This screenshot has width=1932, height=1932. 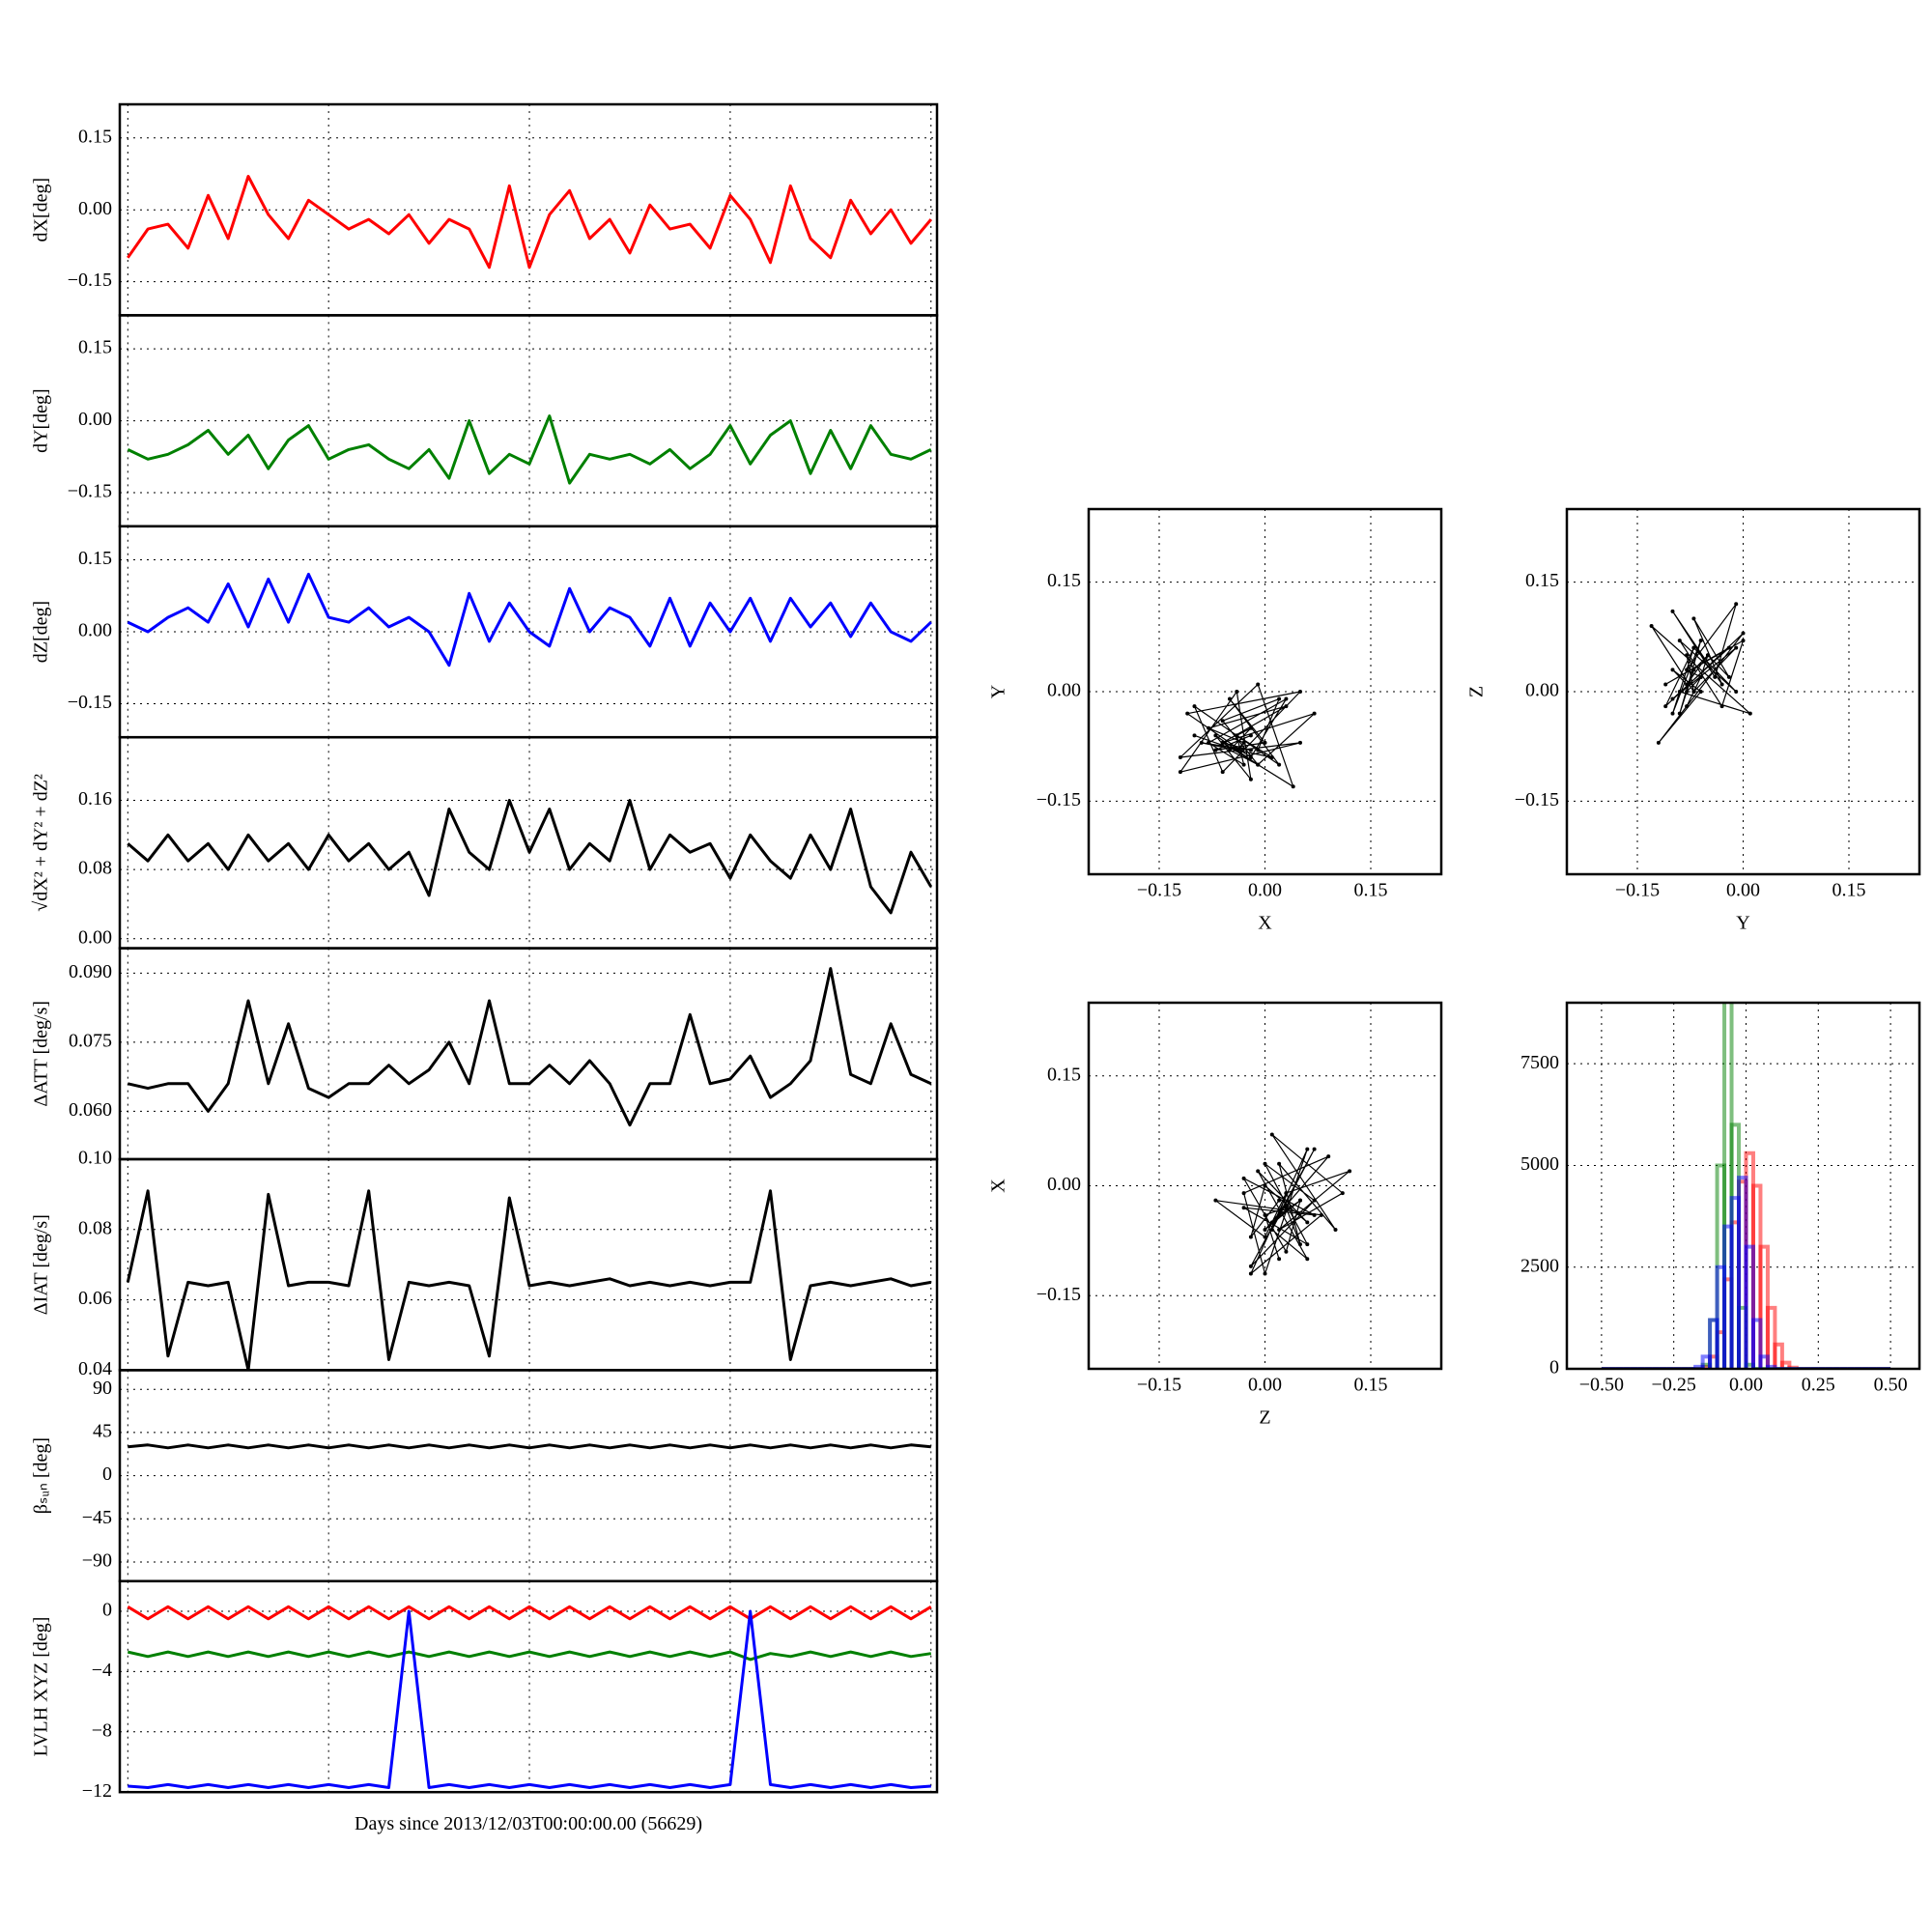 What do you see at coordinates (90, 1040) in the screenshot?
I see `y-tick-label: 0.075` at bounding box center [90, 1040].